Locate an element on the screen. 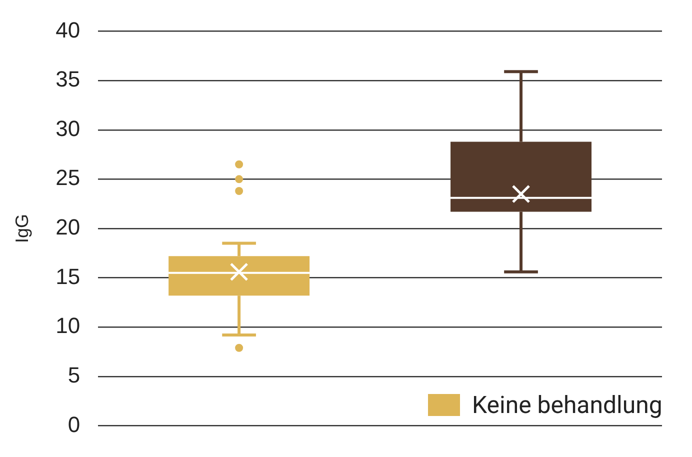 Image resolution: width=692 pixels, height=457 pixels. y-tick-label: 5 is located at coordinates (74, 375).